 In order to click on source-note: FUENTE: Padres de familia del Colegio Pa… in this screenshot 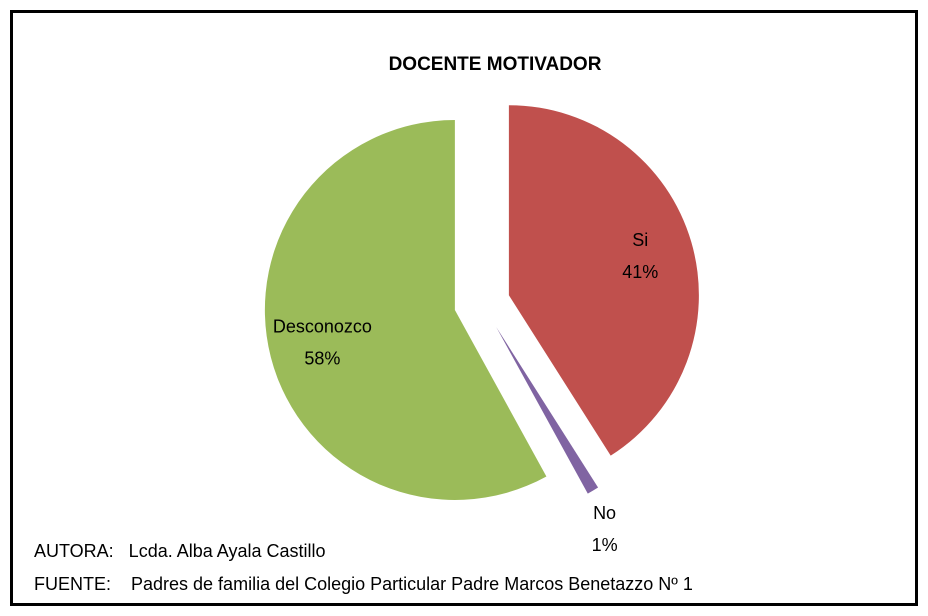, I will do `click(363, 584)`.